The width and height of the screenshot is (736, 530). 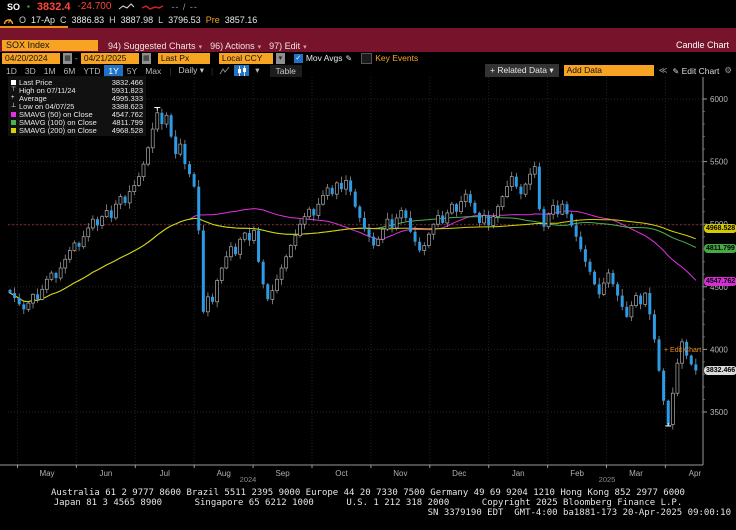 I want to click on mov-avgs-checkbox: ✓, so click(x=298, y=58).